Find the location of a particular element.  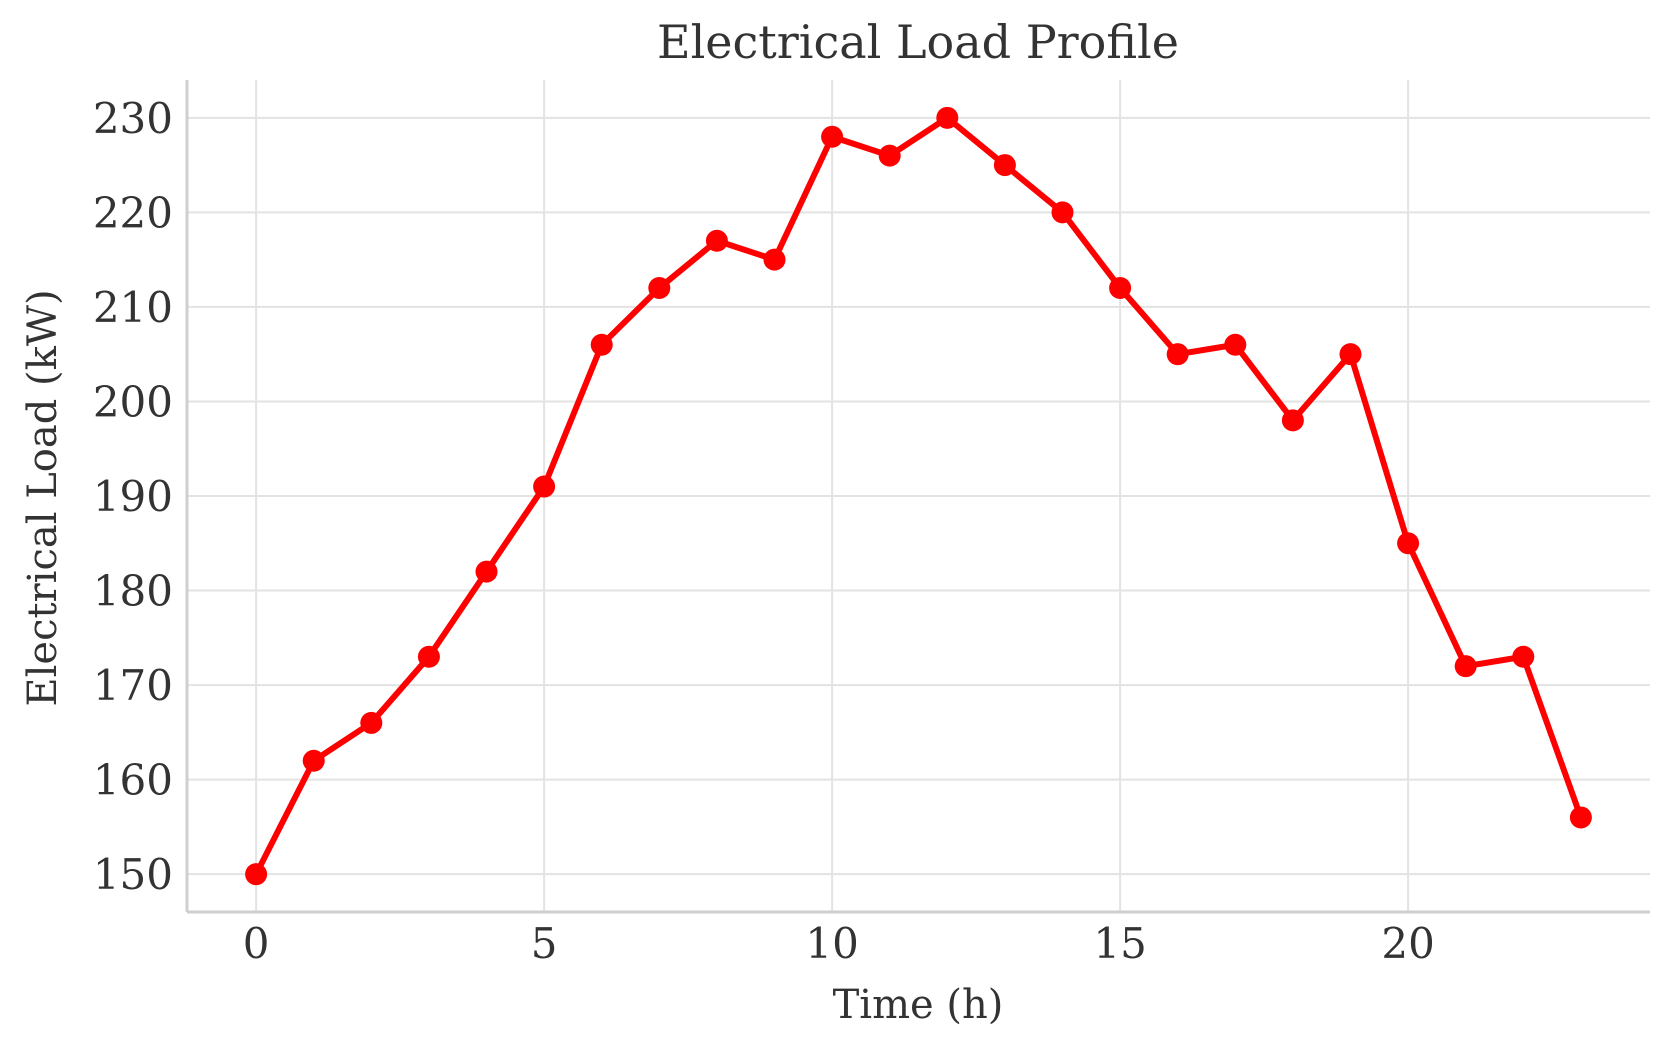

y-tick-label: 170 is located at coordinates (133, 685).